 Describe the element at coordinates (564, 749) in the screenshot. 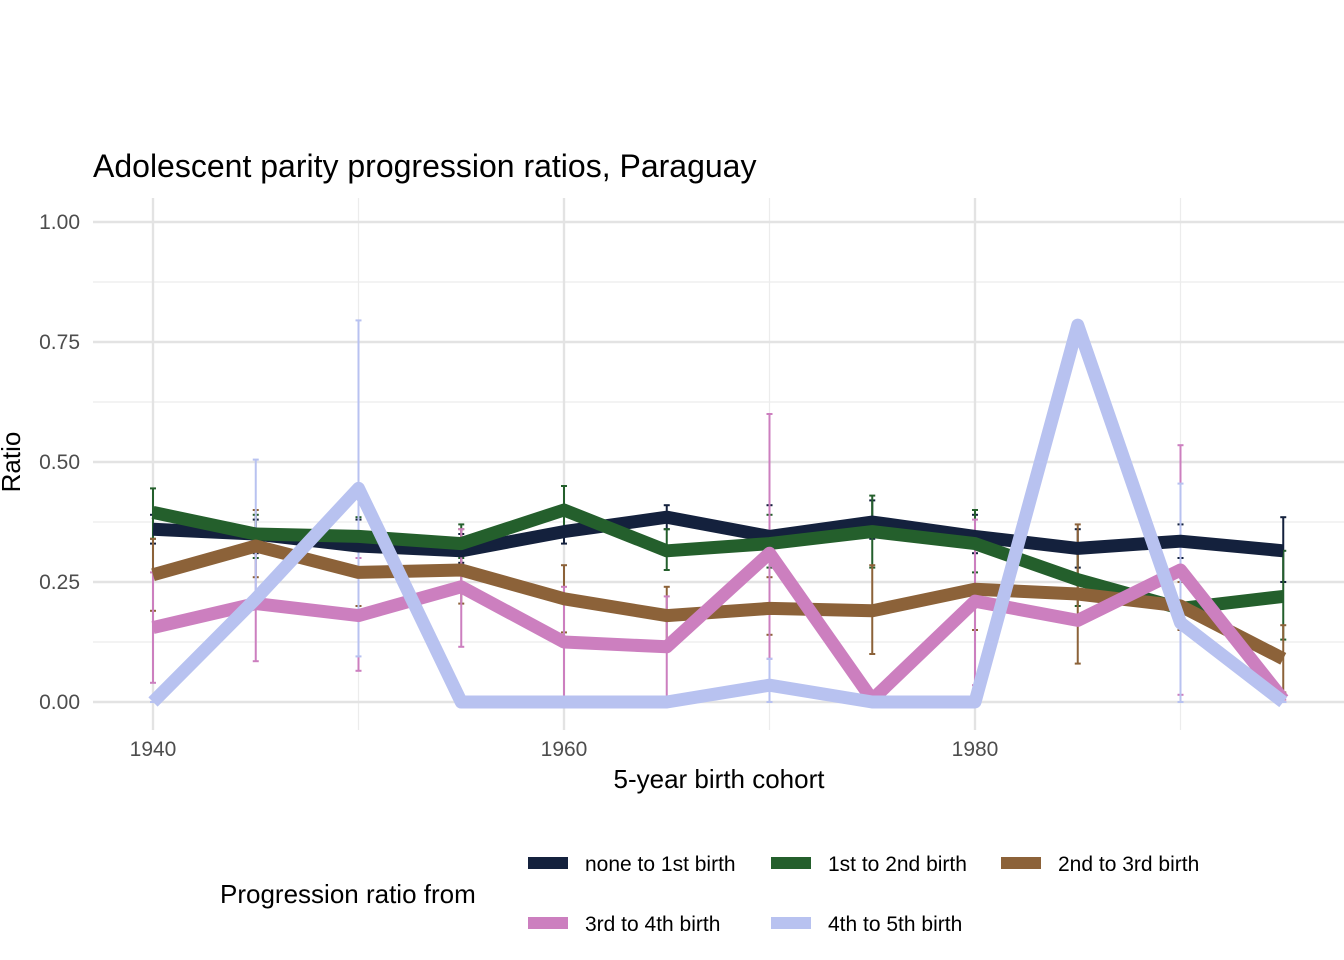

I see `x-tick-label: 1960` at that location.